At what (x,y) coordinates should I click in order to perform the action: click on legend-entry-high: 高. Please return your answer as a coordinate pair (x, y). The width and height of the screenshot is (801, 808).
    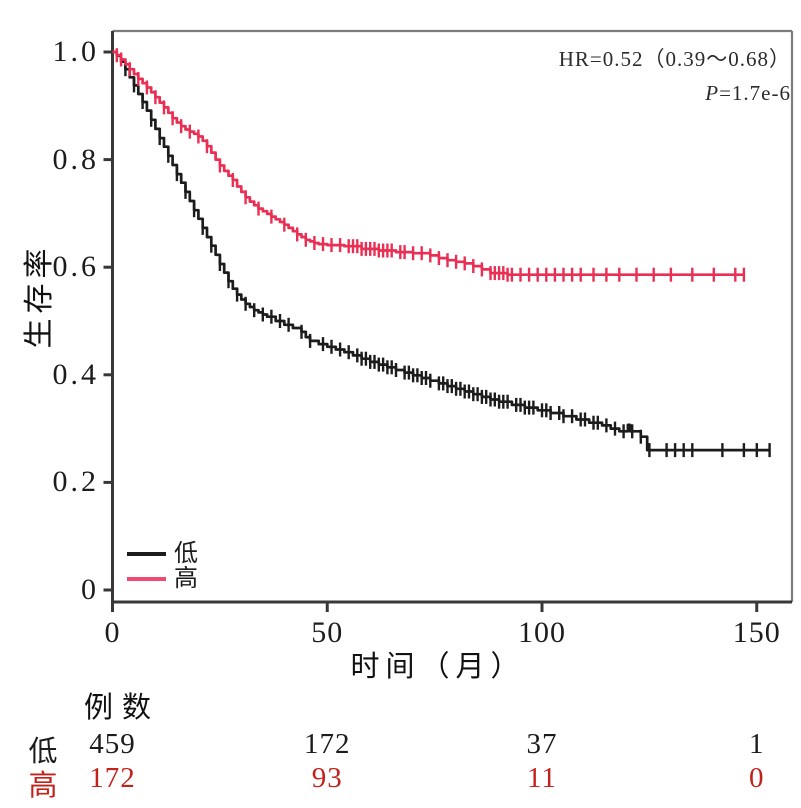
    Looking at the image, I should click on (162, 578).